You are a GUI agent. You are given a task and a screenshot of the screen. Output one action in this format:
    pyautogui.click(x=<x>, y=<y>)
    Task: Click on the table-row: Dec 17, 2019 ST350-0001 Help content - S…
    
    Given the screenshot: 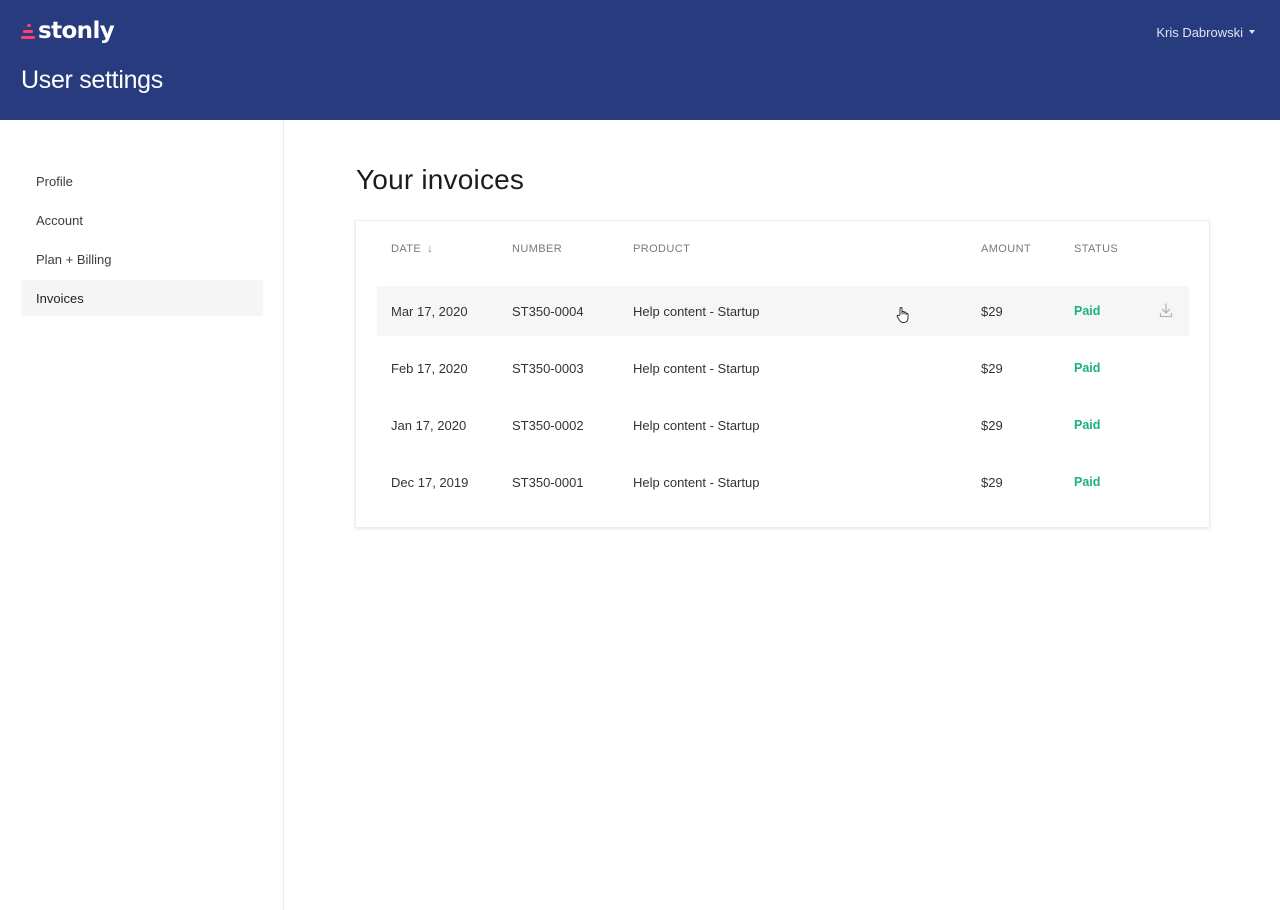 What is the action you would take?
    pyautogui.click(x=783, y=482)
    